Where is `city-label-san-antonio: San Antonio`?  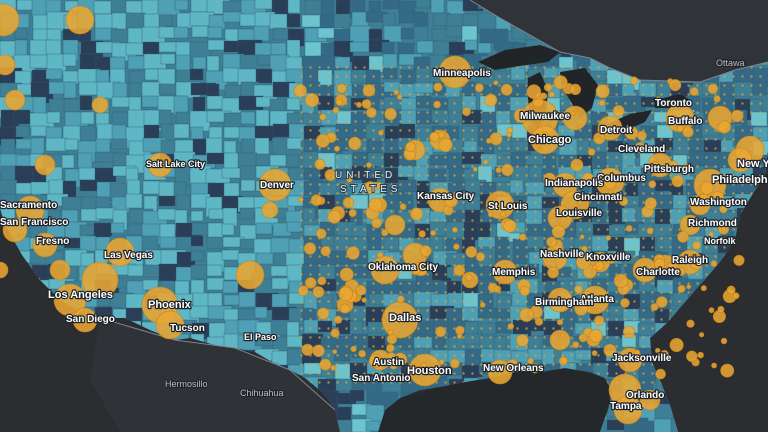 city-label-san-antonio: San Antonio is located at coordinates (381, 378).